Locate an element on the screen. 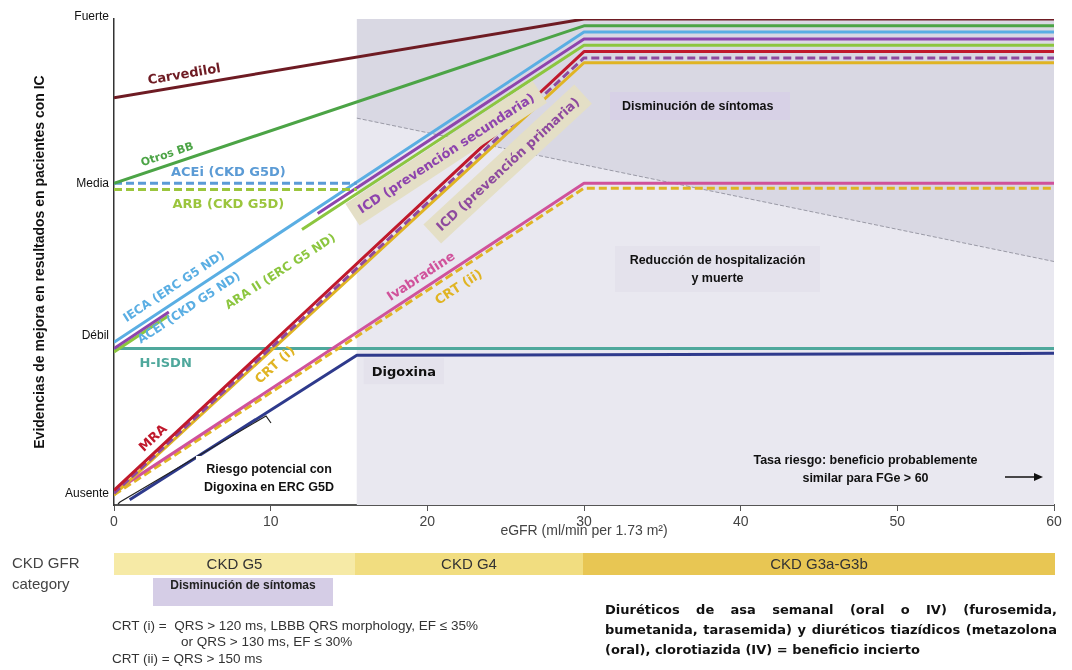 This screenshot has width=1072, height=670. series-label: H-ISDN is located at coordinates (165, 362).